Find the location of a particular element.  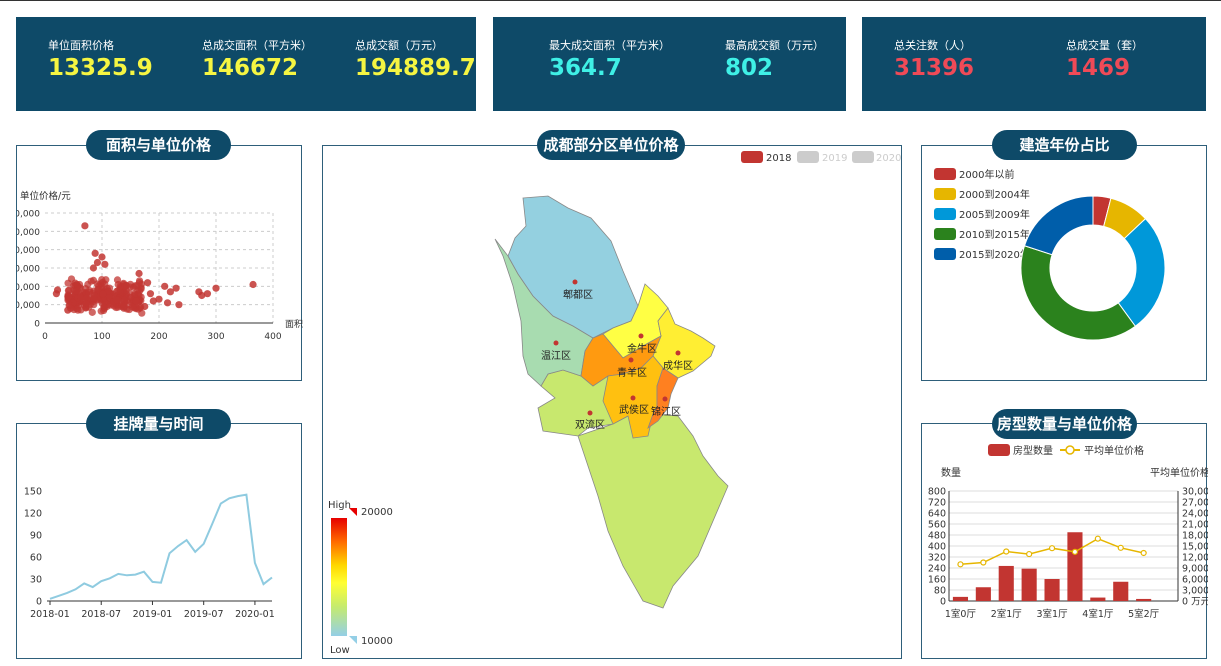

legend-label: 2005到2009年 is located at coordinates (994, 214).